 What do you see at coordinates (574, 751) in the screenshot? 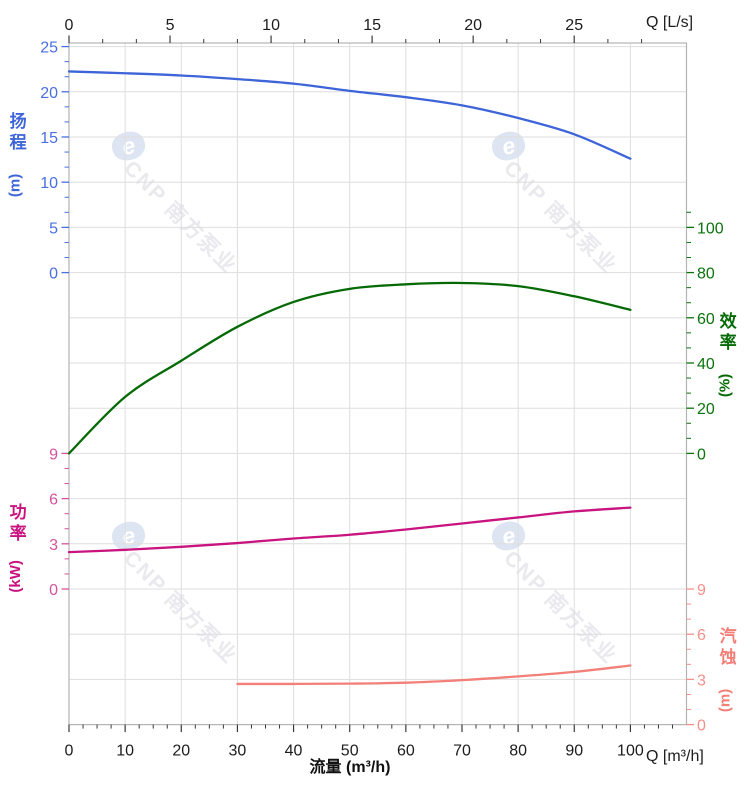
I see `bottom-axis-tick-label: 90` at bounding box center [574, 751].